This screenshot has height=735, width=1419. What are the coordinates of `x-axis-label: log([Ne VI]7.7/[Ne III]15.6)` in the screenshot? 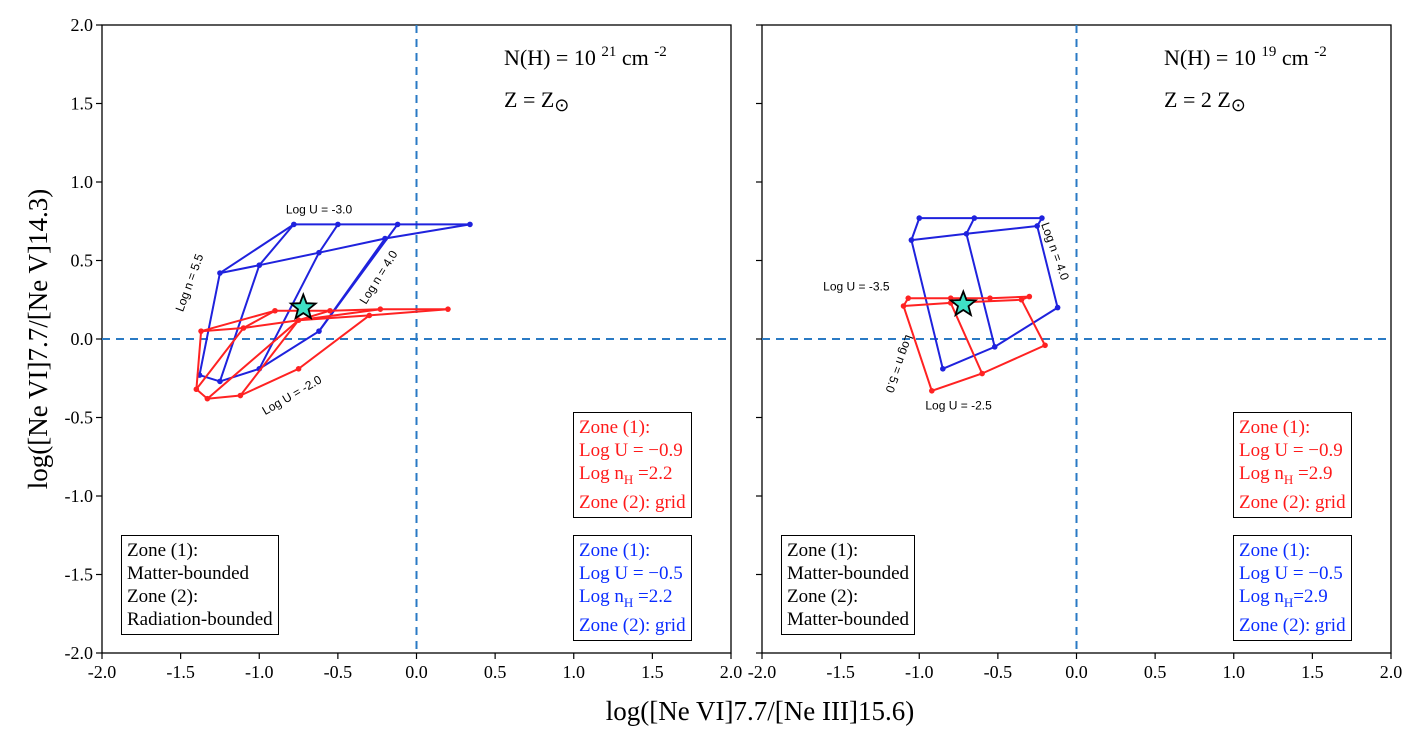 It's located at (760, 711).